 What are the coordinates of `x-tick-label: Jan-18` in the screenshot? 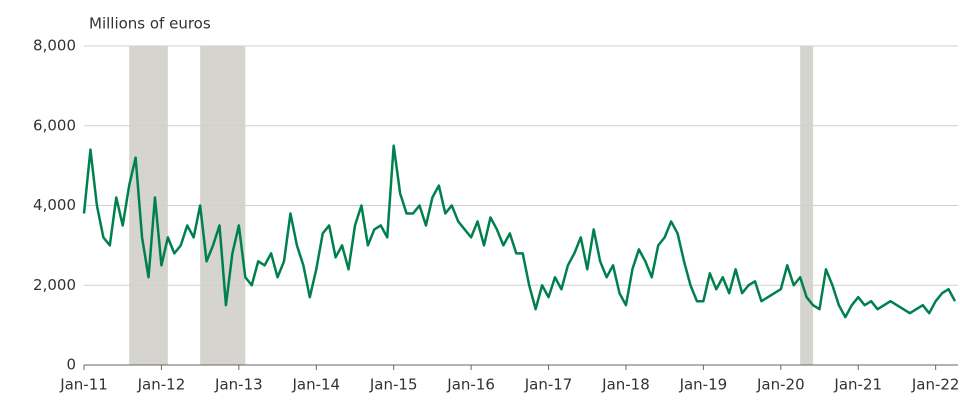 It's located at (625, 385).